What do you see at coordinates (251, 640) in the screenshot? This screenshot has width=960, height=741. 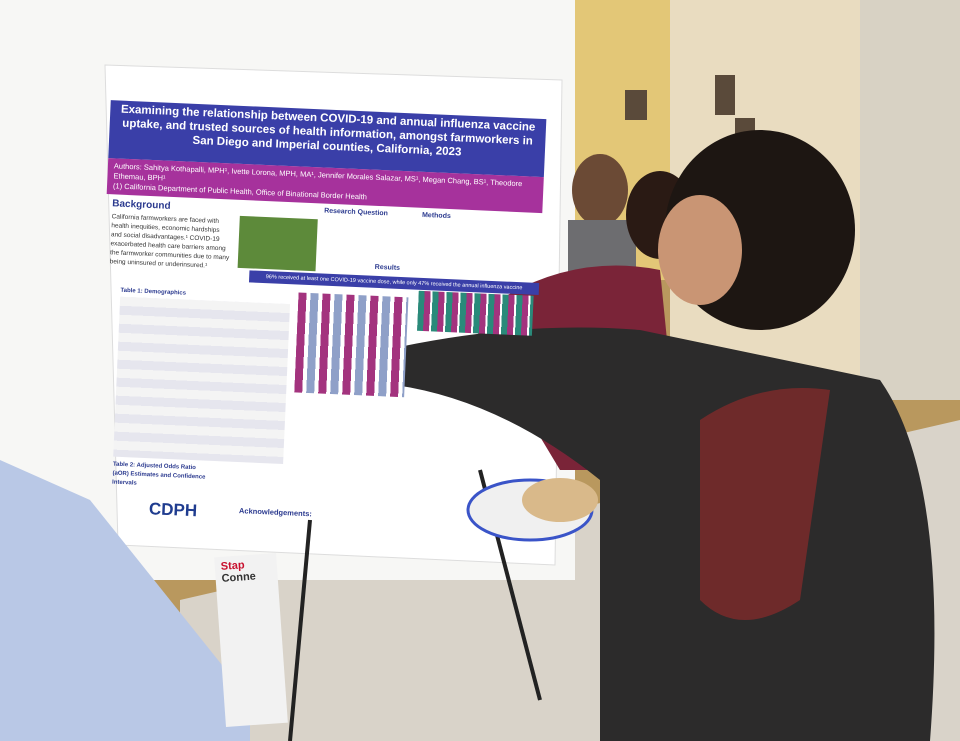 I see `bag: Stap Conne` at bounding box center [251, 640].